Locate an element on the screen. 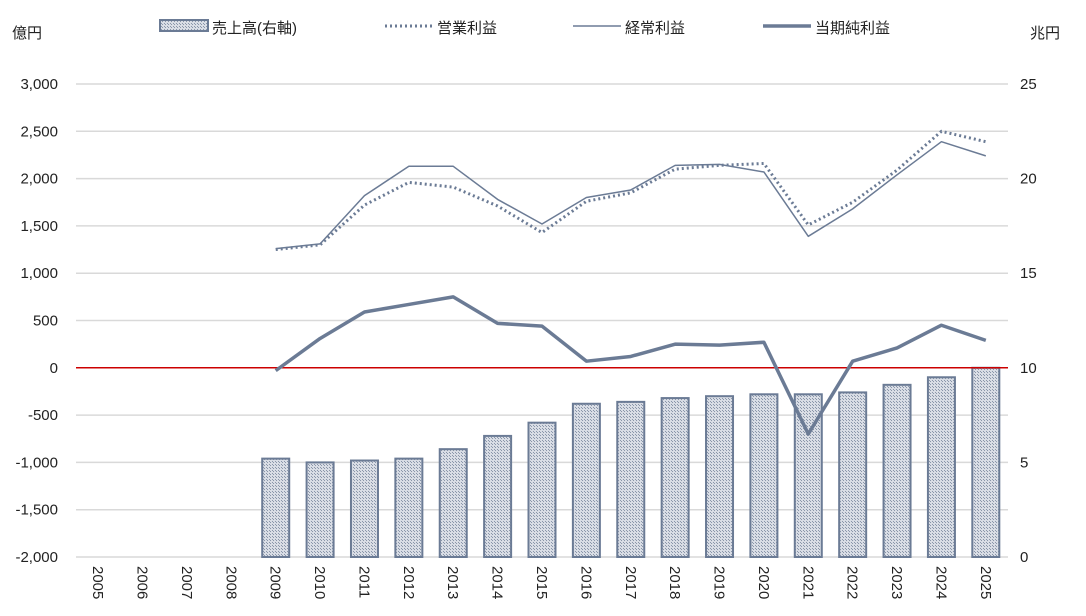 Image resolution: width=1086 pixels, height=616 pixels. left-axis-unit: 億円 is located at coordinates (27, 33).